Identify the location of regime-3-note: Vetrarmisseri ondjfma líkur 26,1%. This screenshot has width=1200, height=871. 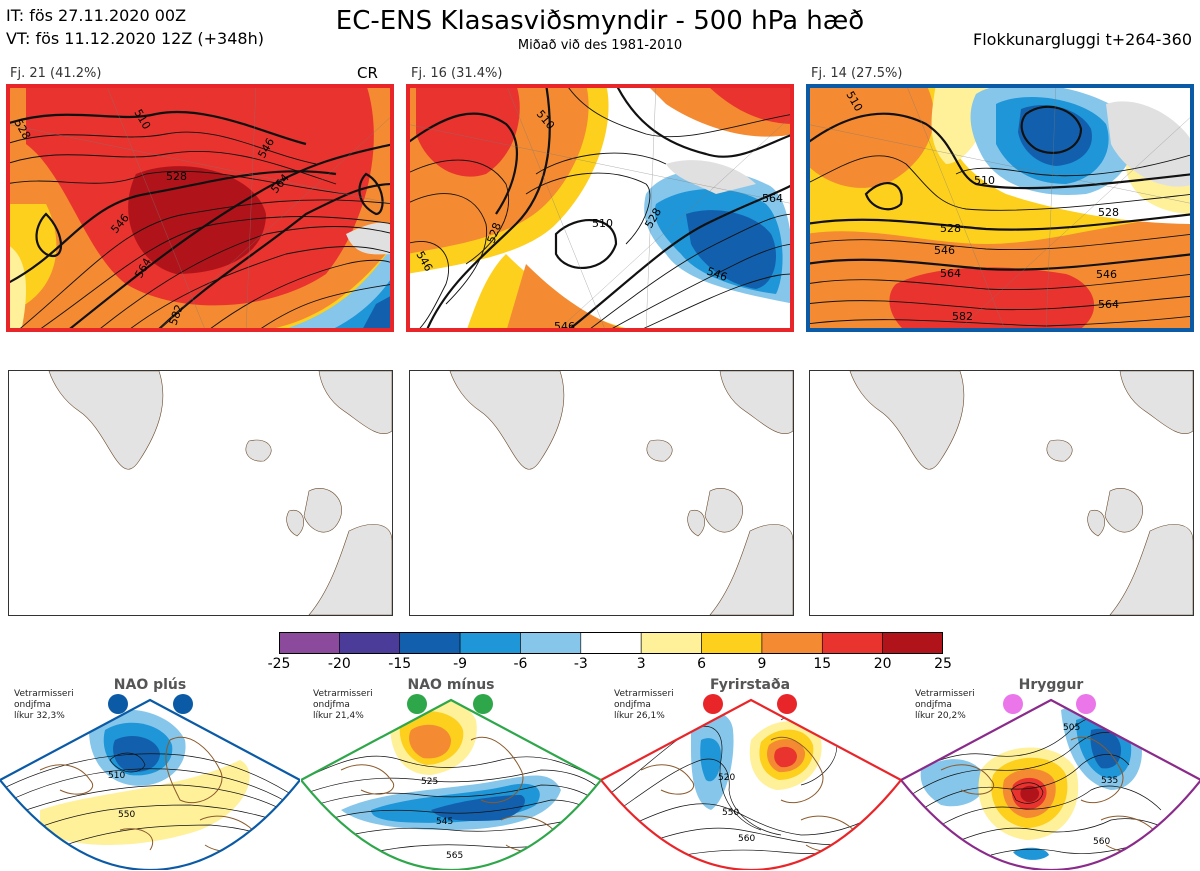
(644, 705).